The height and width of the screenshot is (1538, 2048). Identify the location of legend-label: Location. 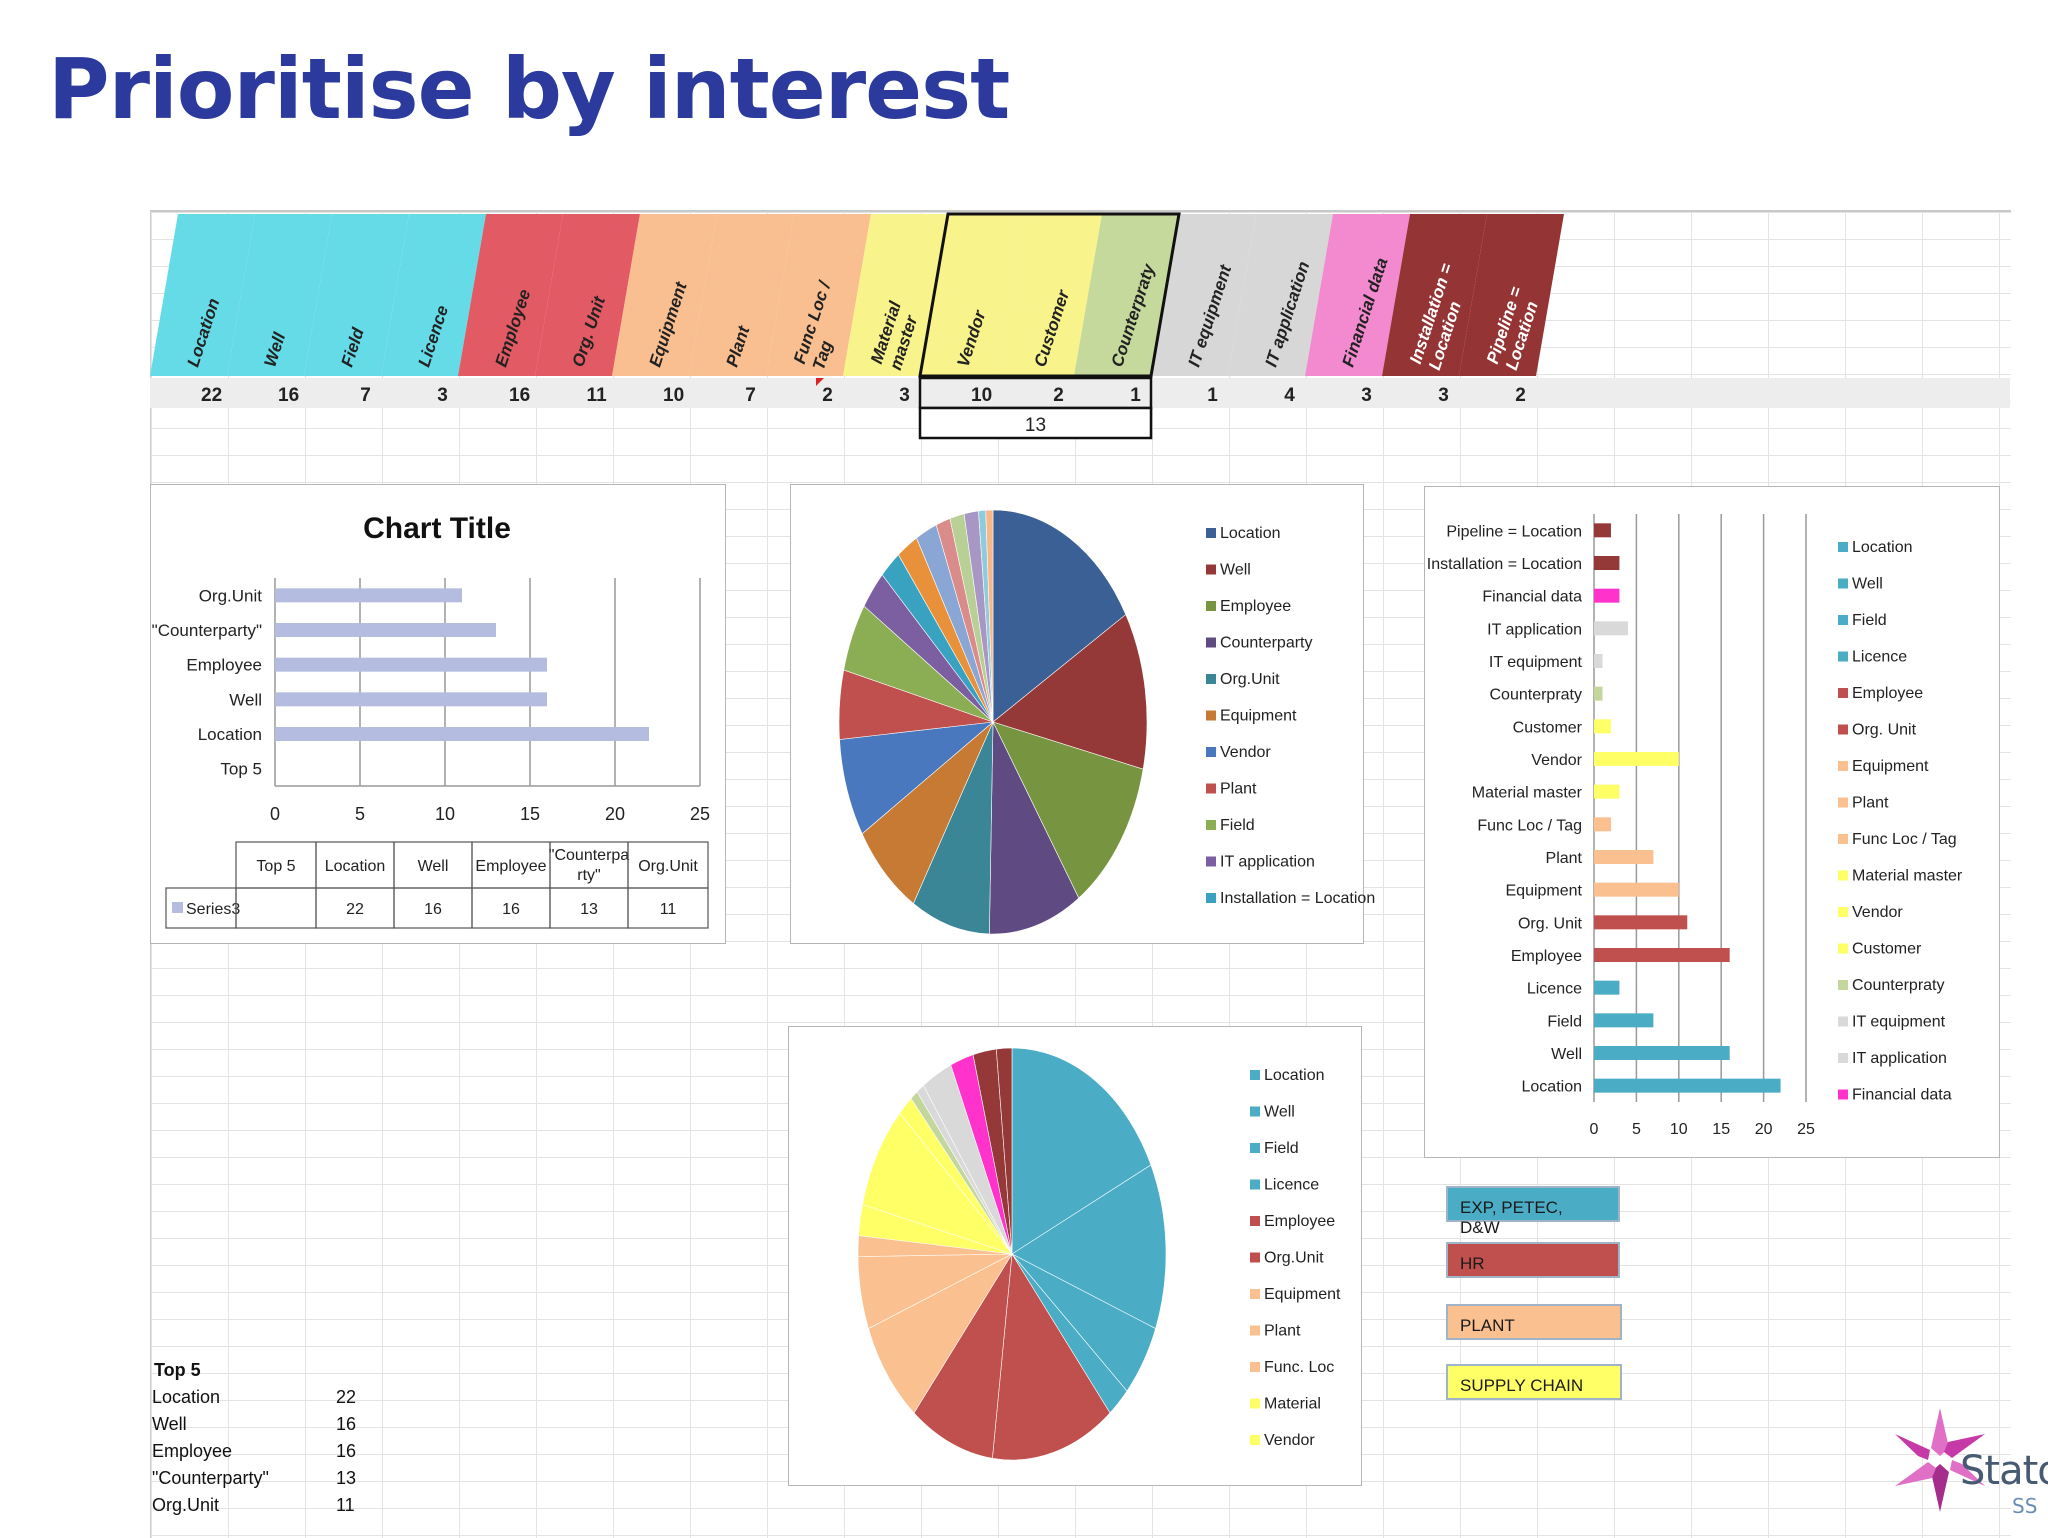
(1250, 533).